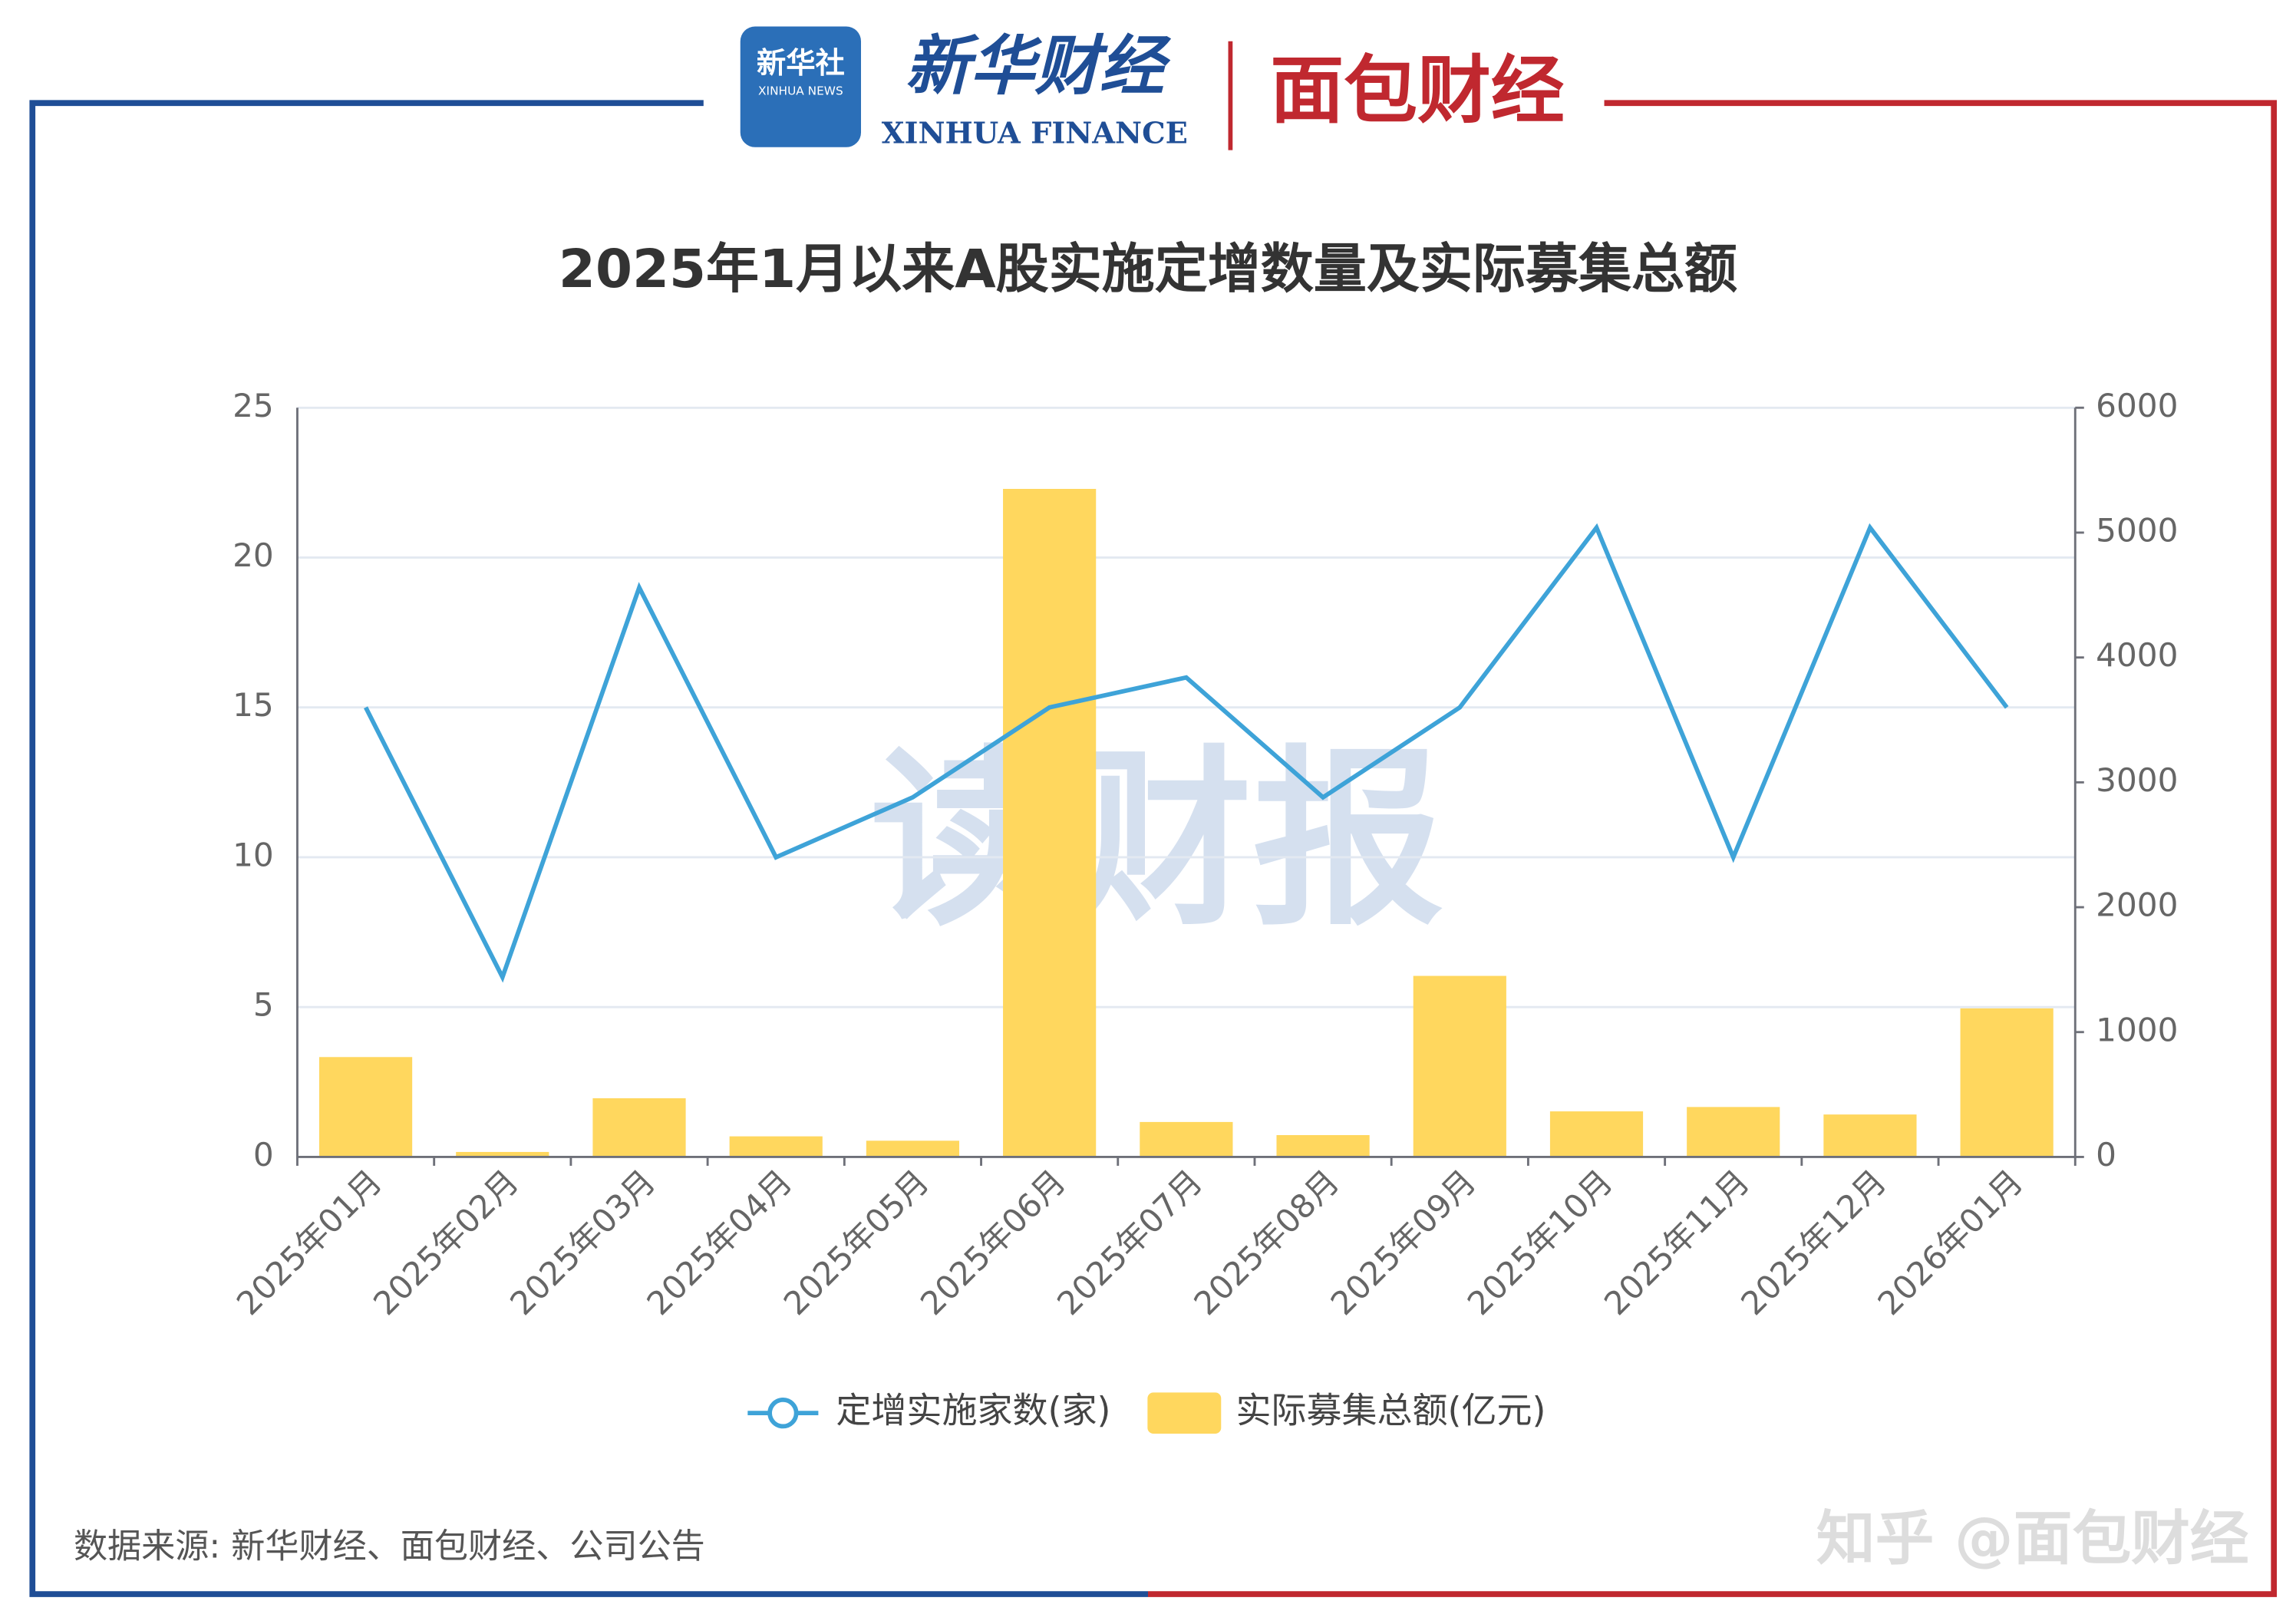 The image size is (2296, 1624). Describe the element at coordinates (1129, 1242) in the screenshot. I see `x-tick-label: 2025年07月` at that location.